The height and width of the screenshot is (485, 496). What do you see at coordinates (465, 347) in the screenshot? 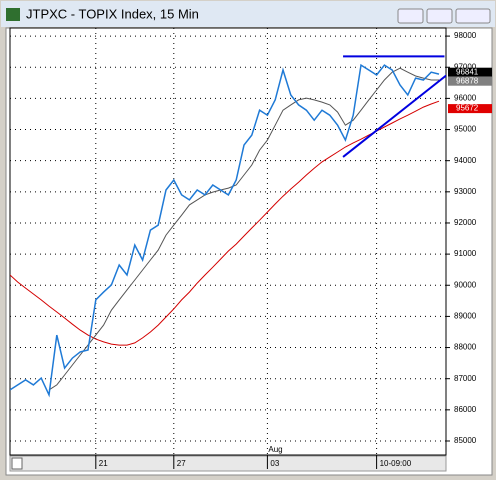
I see `y-tick-label: 88000` at bounding box center [465, 347].